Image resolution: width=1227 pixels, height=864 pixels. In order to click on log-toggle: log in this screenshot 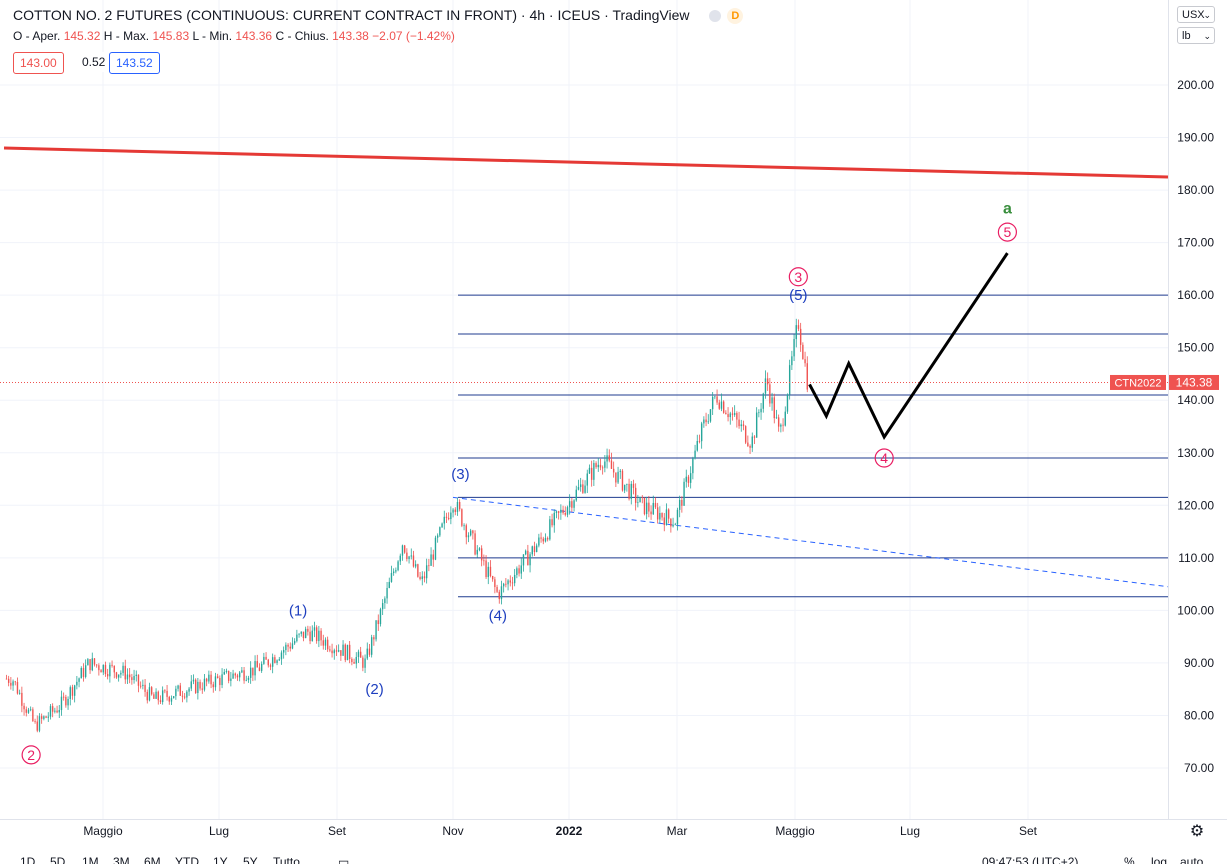, I will do `click(1159, 859)`.